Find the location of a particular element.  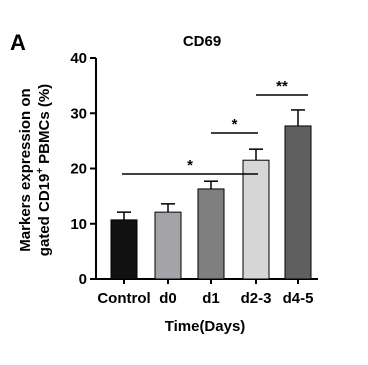

x-axis-label: Time(Days) is located at coordinates (205, 326).